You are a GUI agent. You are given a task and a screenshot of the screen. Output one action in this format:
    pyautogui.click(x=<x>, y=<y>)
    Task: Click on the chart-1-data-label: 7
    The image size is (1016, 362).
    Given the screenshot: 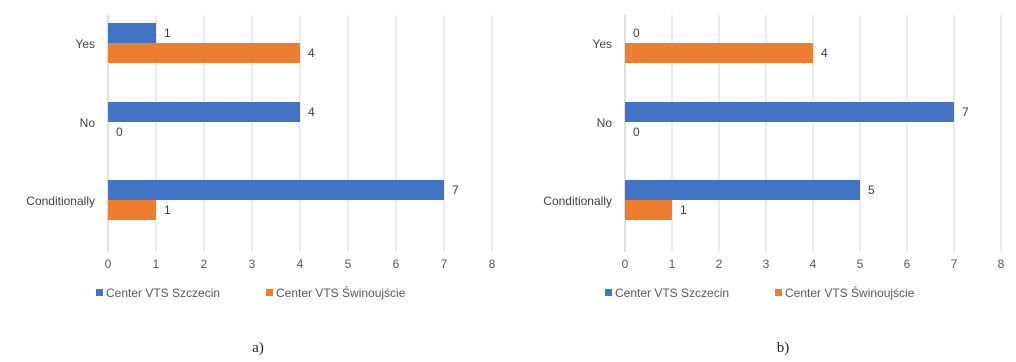 What is the action you would take?
    pyautogui.click(x=455, y=190)
    